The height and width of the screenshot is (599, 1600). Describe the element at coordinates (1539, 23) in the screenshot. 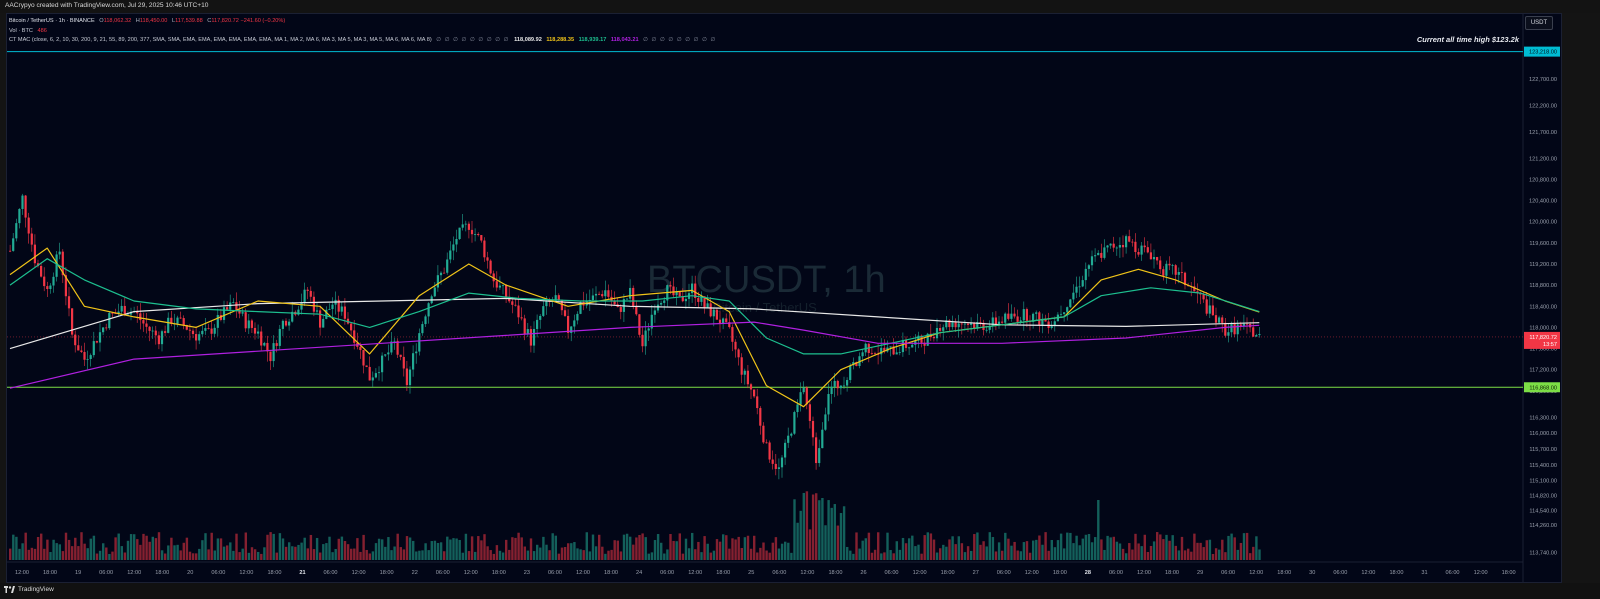

I see `currency-button: USDT` at that location.